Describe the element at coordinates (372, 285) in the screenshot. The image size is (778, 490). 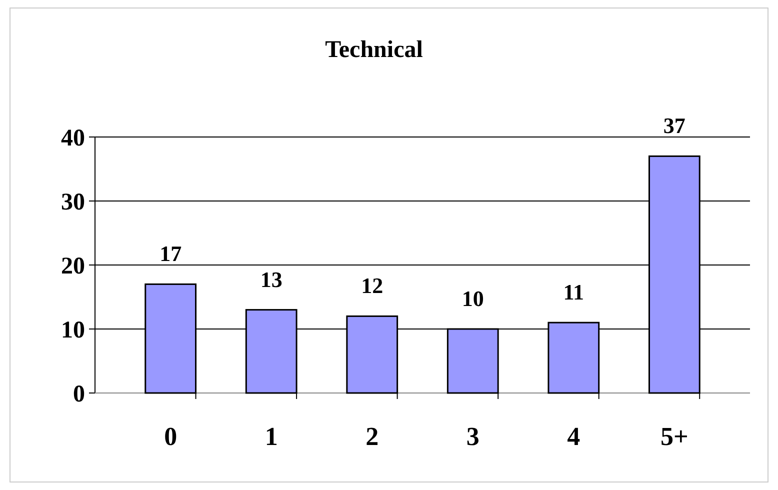
I see `data-label: 12` at that location.